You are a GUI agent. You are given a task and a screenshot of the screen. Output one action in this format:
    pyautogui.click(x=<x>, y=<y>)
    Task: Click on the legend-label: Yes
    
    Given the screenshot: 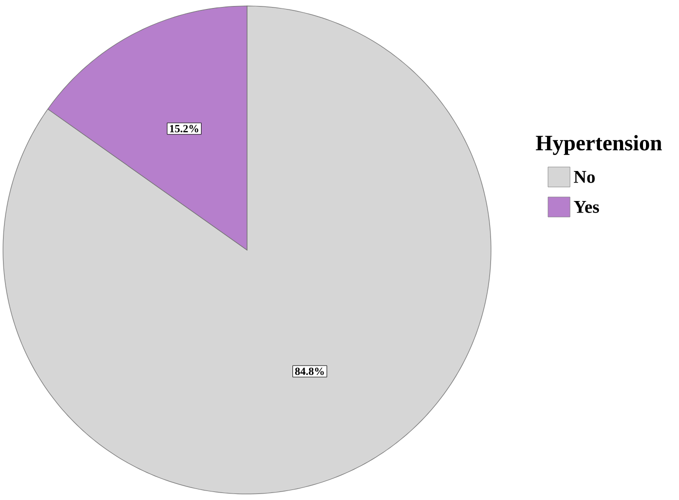 What is the action you would take?
    pyautogui.click(x=587, y=207)
    